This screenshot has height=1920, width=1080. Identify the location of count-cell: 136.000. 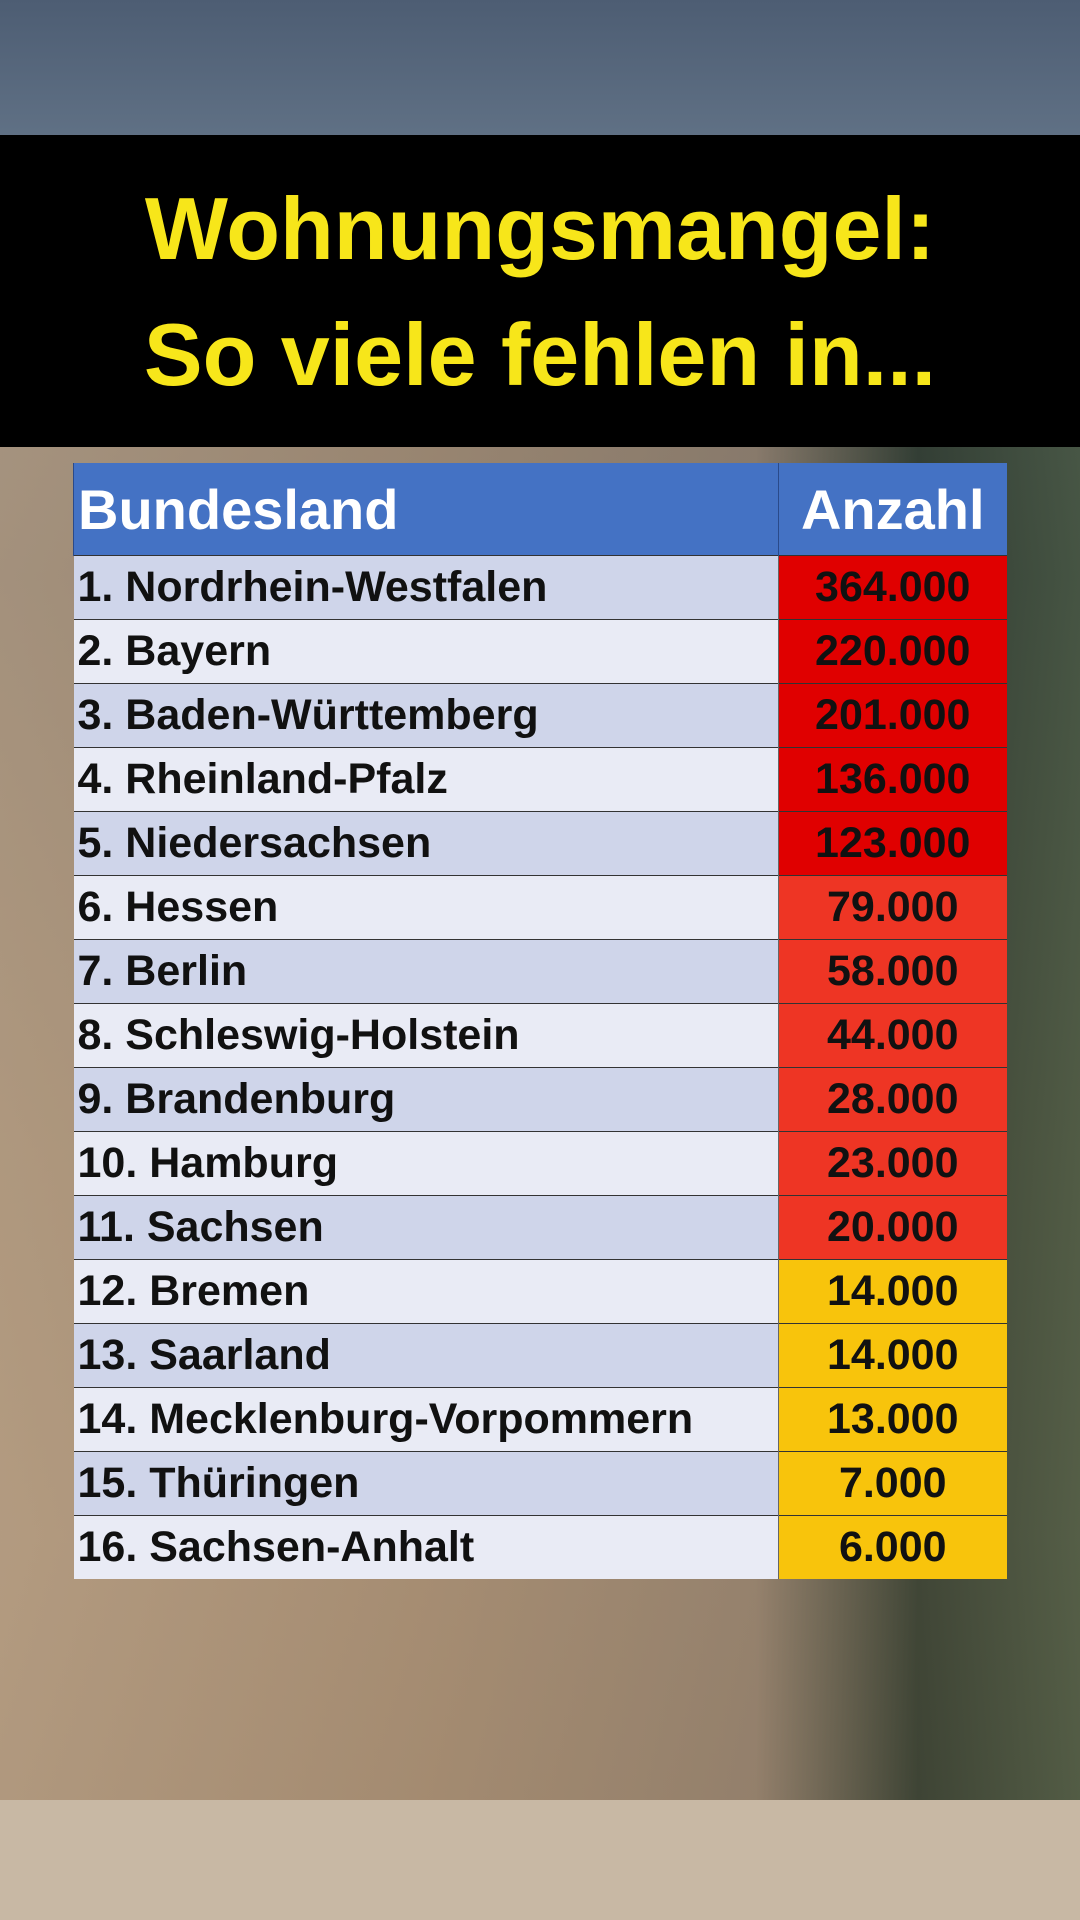
(892, 779).